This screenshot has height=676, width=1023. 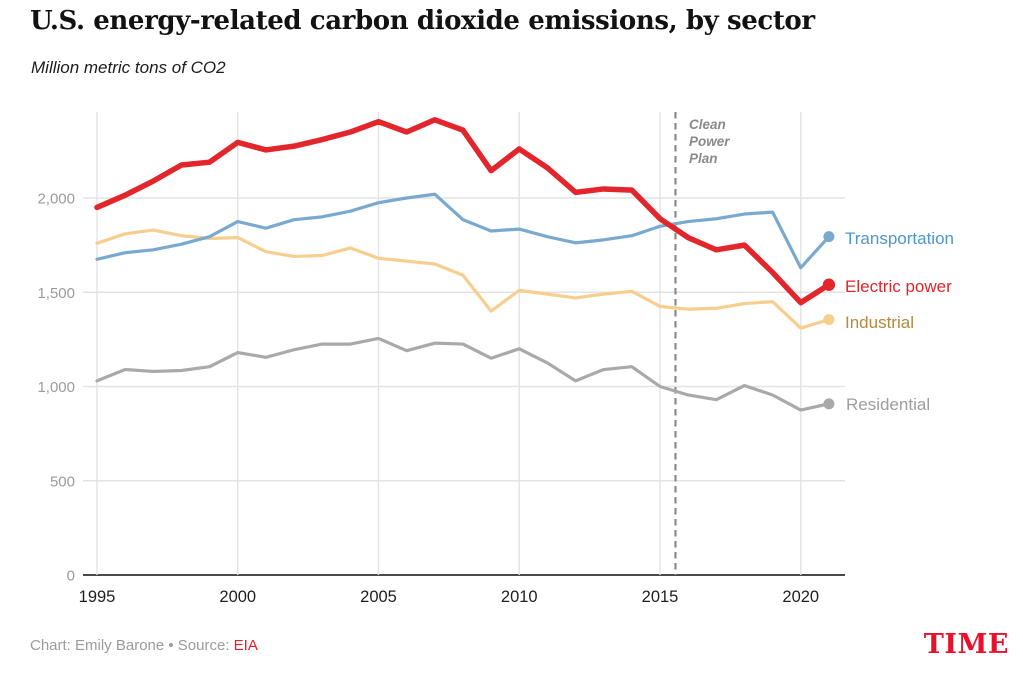 What do you see at coordinates (56, 293) in the screenshot?
I see `y-tick-label: 1,500` at bounding box center [56, 293].